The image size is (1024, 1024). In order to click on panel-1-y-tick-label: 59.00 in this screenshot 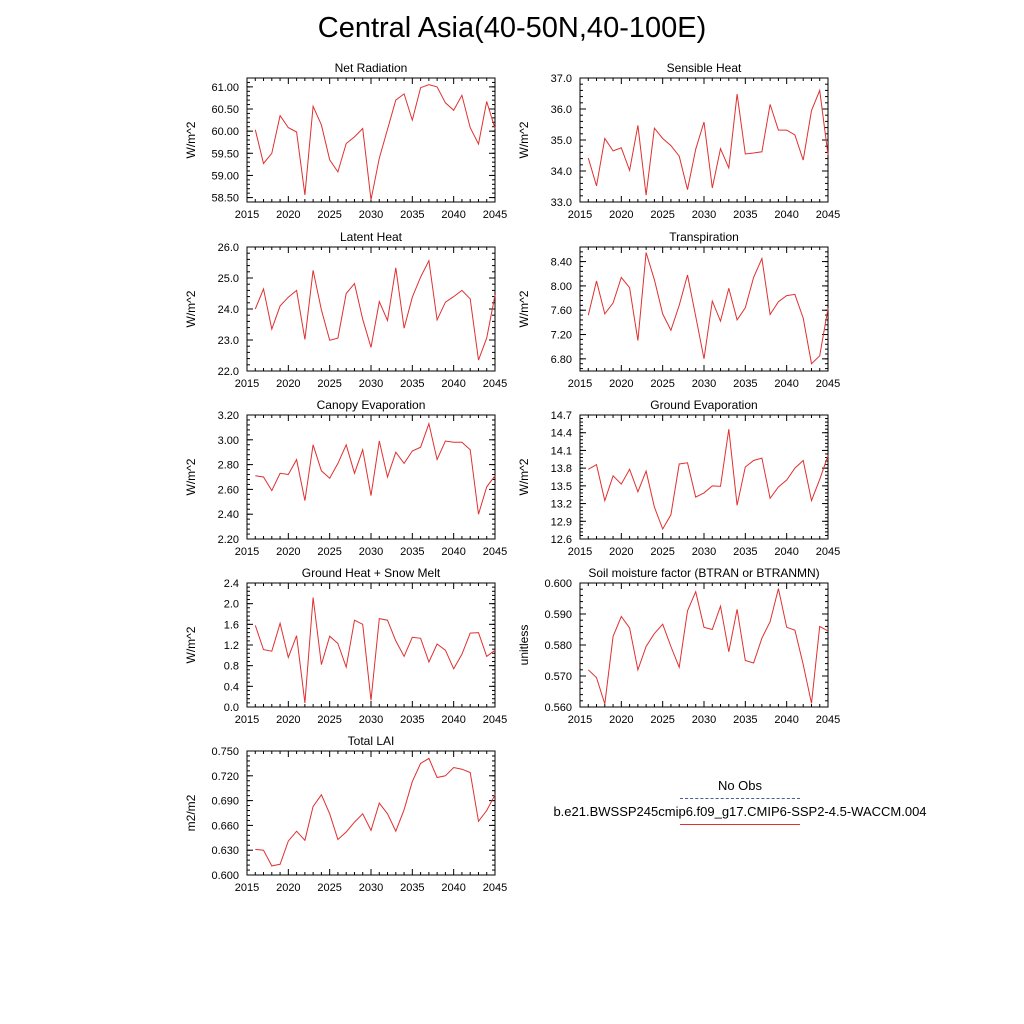, I will do `click(225, 176)`.